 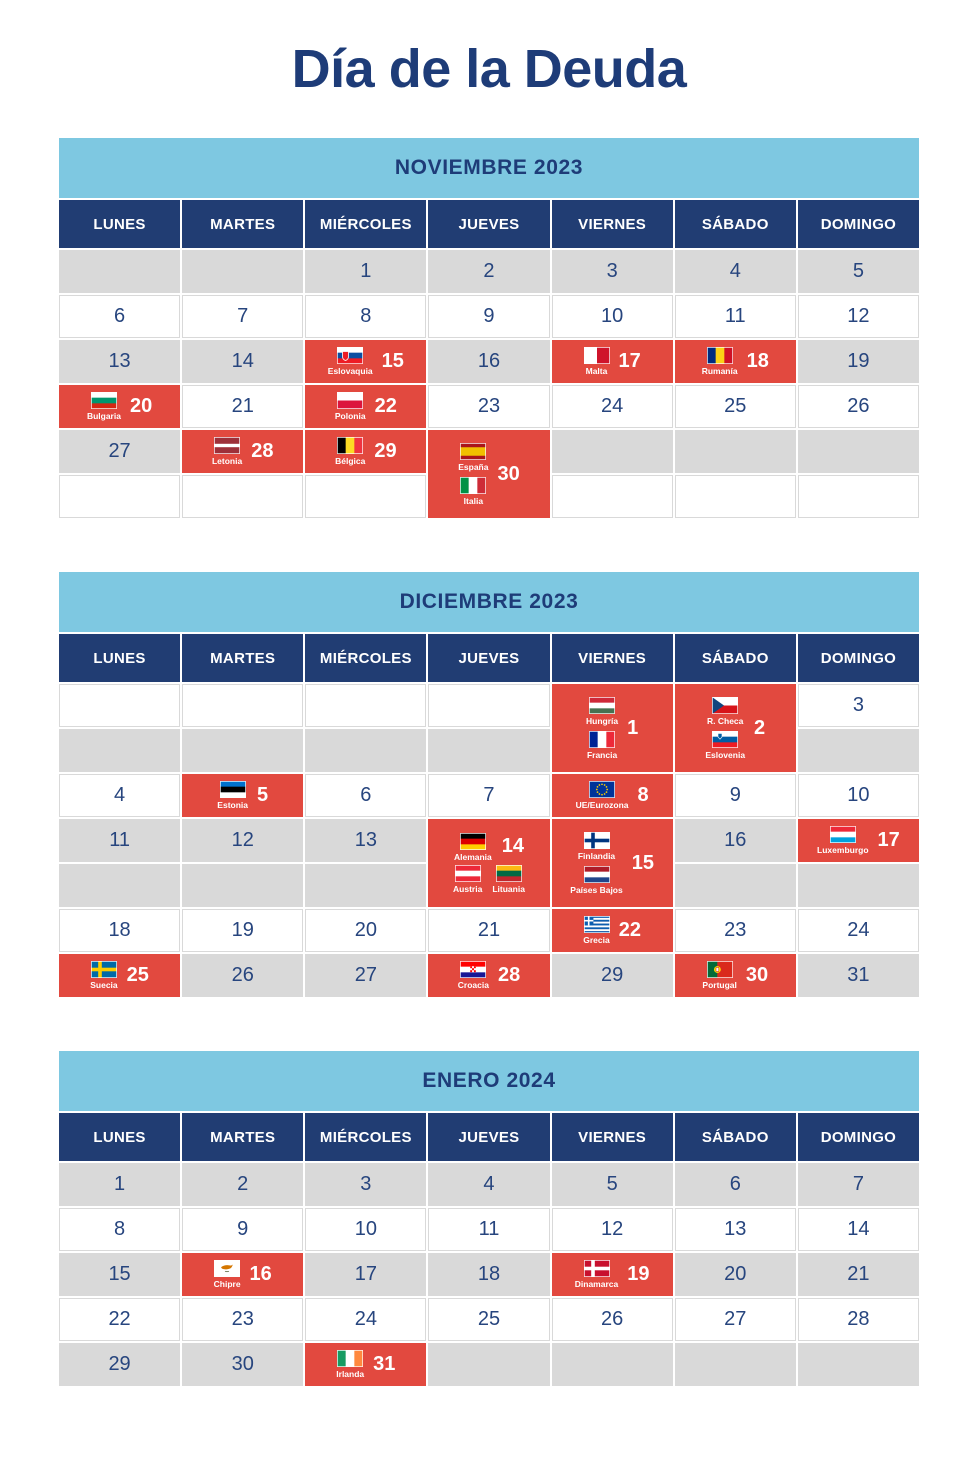 I want to click on day-cell: 7, so click(x=243, y=316).